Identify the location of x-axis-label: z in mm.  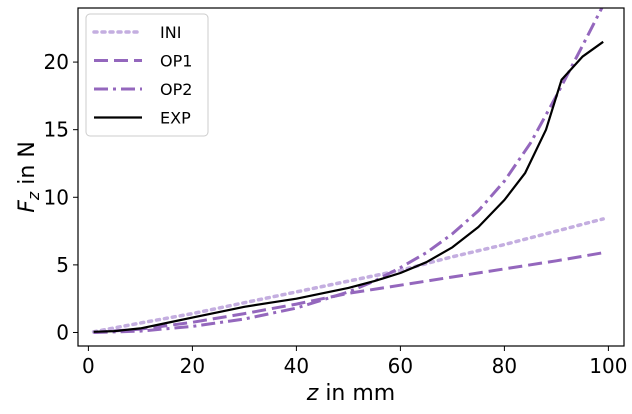
(350, 393).